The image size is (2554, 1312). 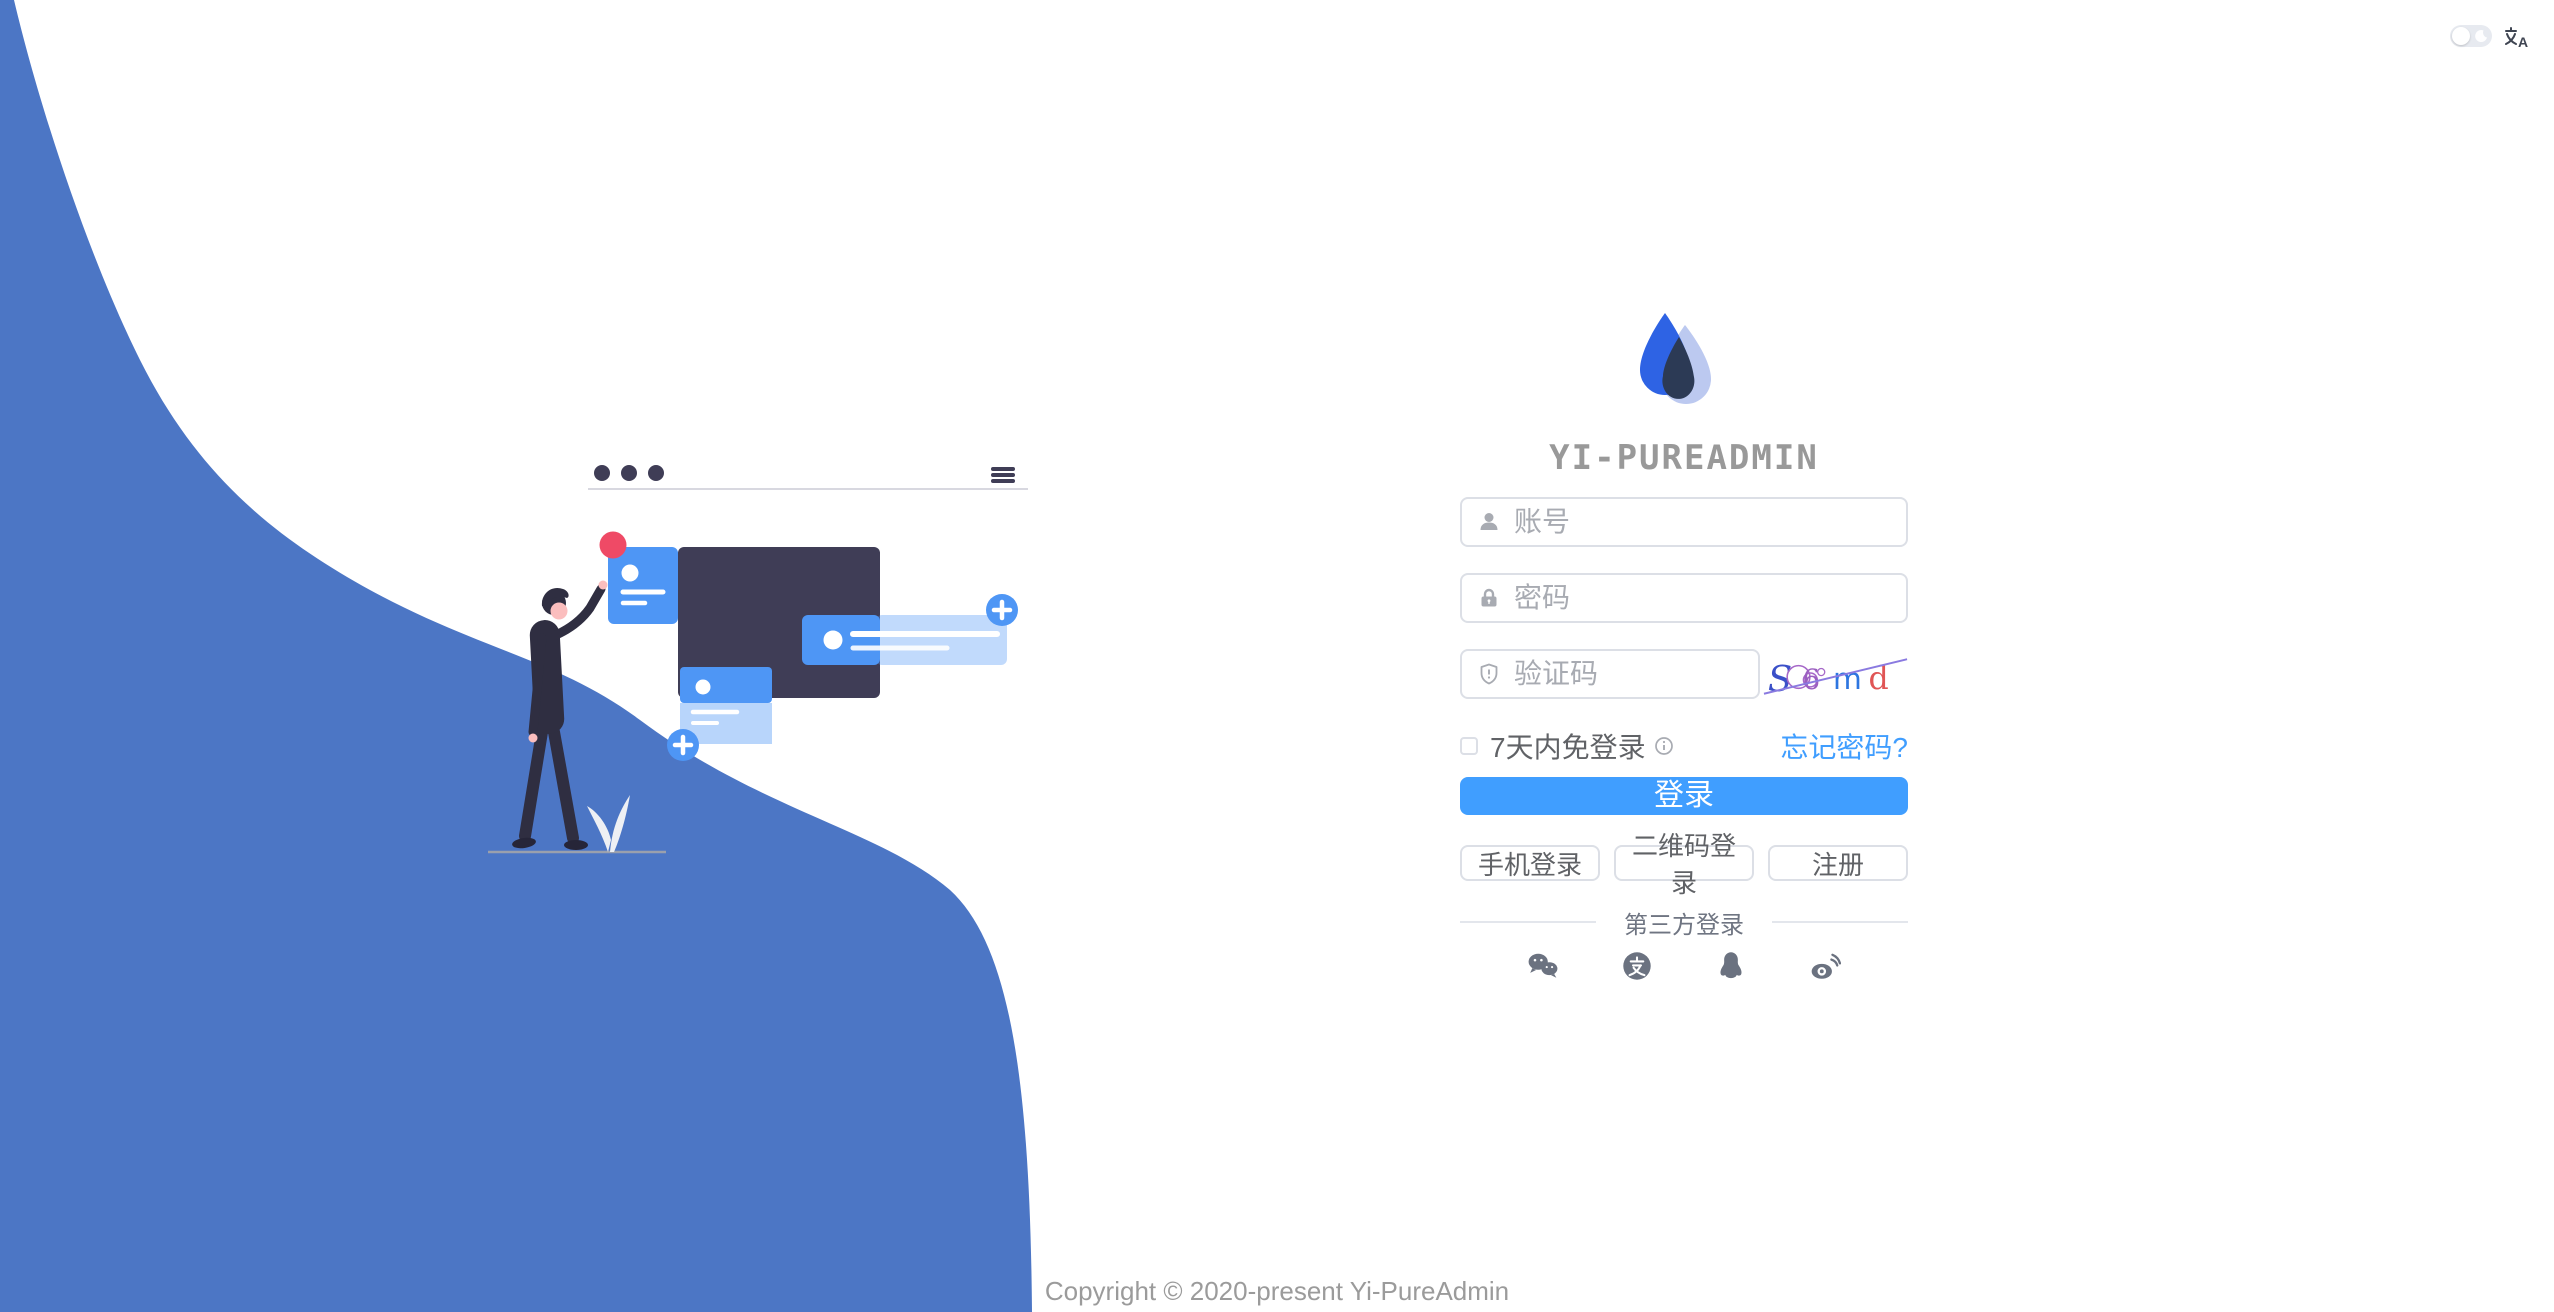 I want to click on qrcode-login-button: 二维码登录, so click(x=1684, y=864).